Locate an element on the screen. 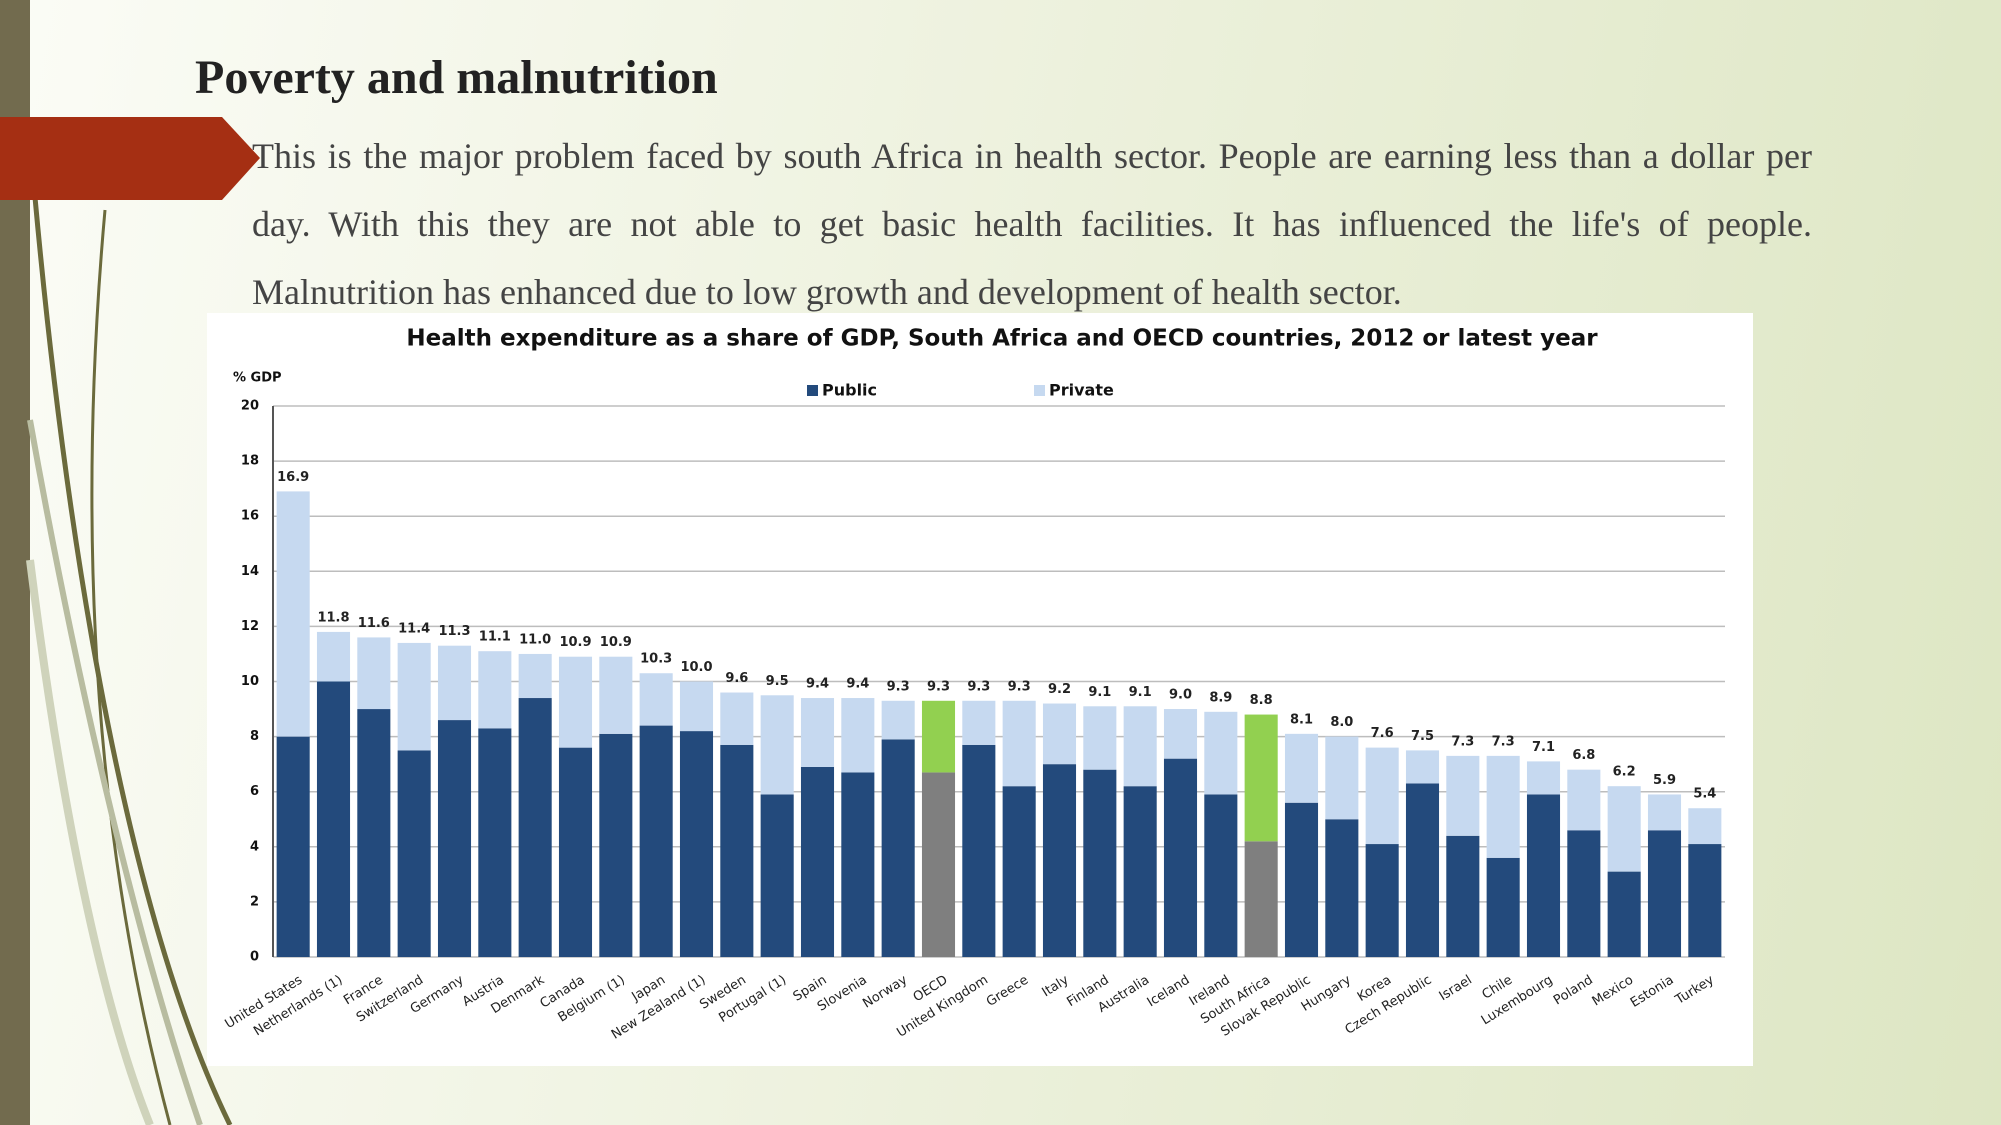 The image size is (2001, 1125). total-label: 11.6 is located at coordinates (374, 623).